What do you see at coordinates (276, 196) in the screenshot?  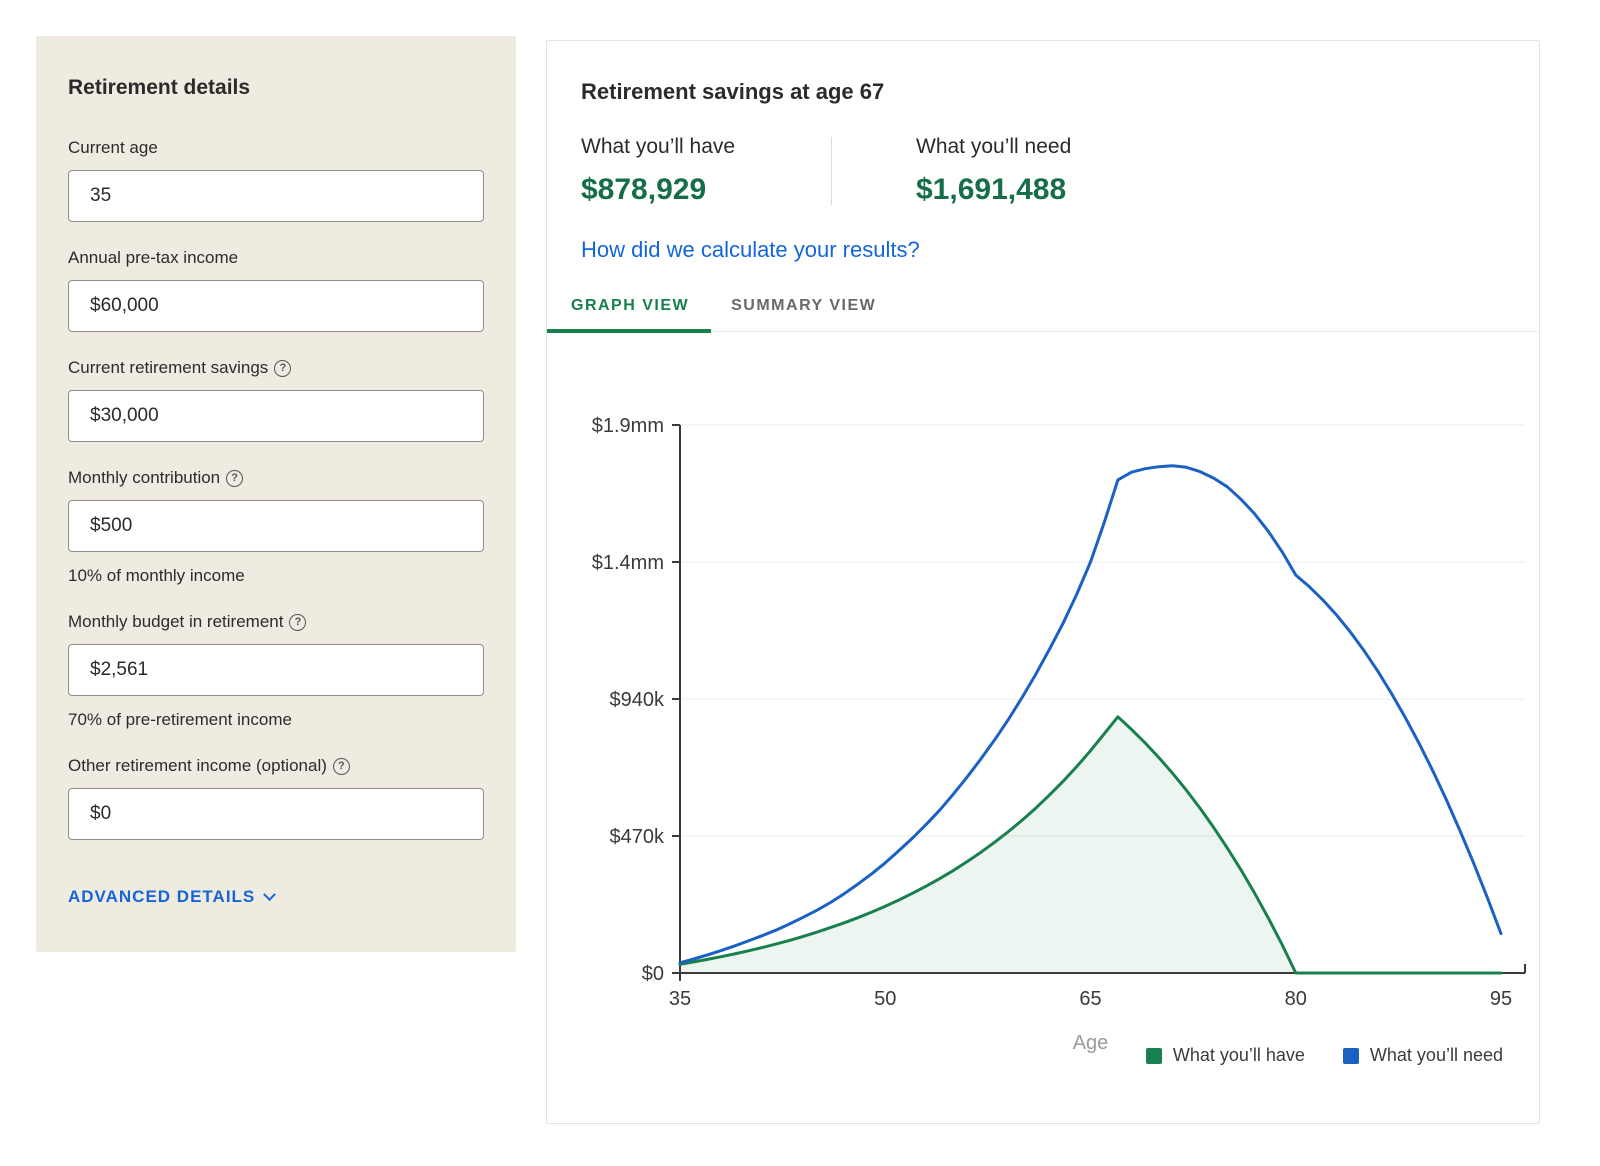 I see `current-age-input` at bounding box center [276, 196].